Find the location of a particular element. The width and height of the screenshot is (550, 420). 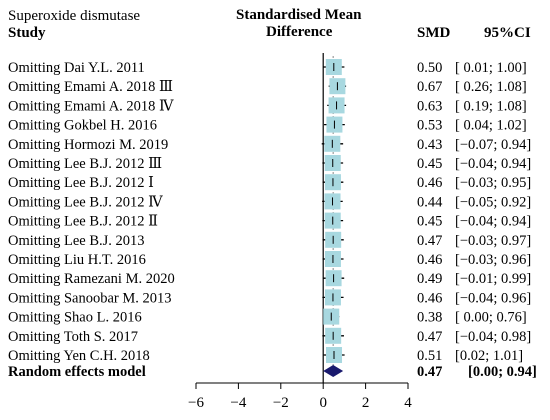

ci-value: [−0.03; 0.96] is located at coordinates (493, 260).